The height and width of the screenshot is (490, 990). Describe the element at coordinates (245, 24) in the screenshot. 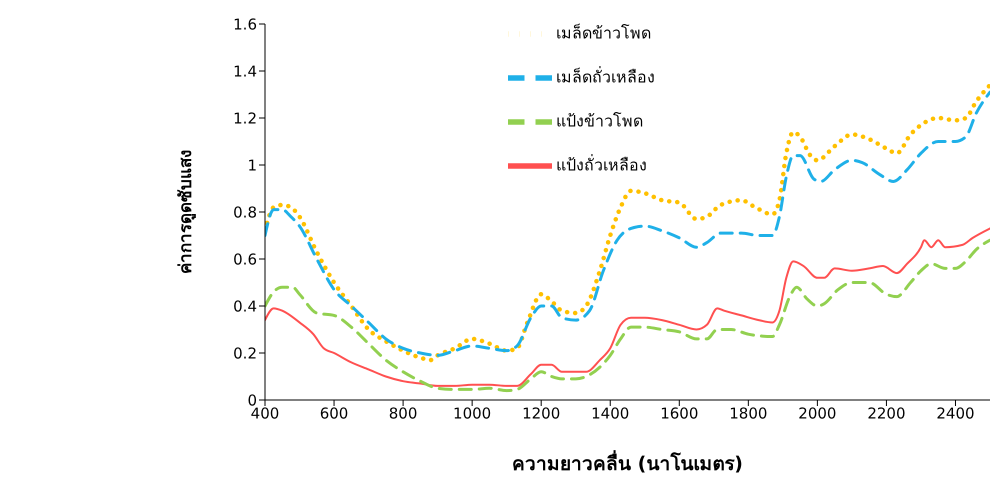

I see `y-tick-label: 1.6` at that location.